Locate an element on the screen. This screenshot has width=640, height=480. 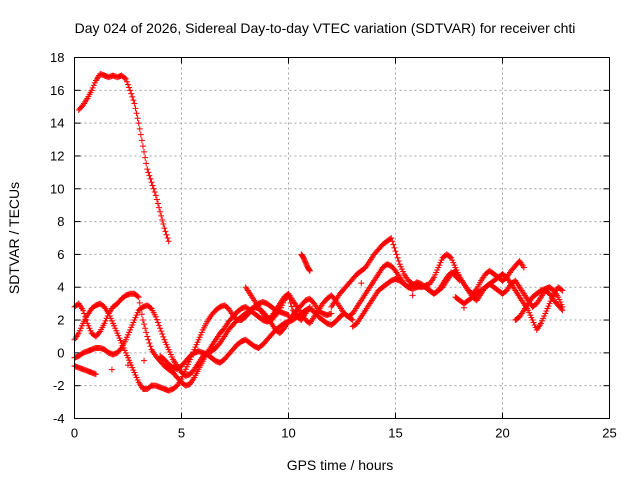
x-tick-label: 0 is located at coordinates (74, 433).